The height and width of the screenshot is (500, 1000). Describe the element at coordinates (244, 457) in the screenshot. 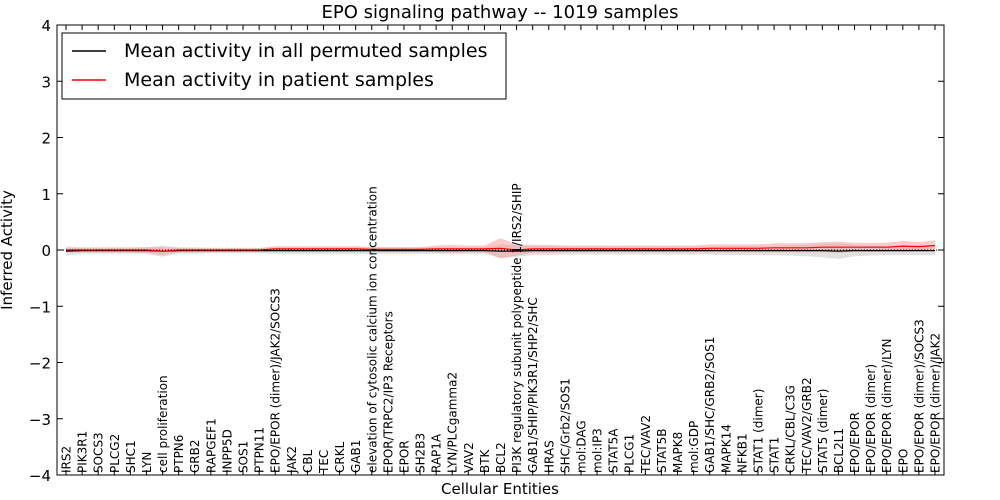

I see `x-tick-label: SOS1` at that location.